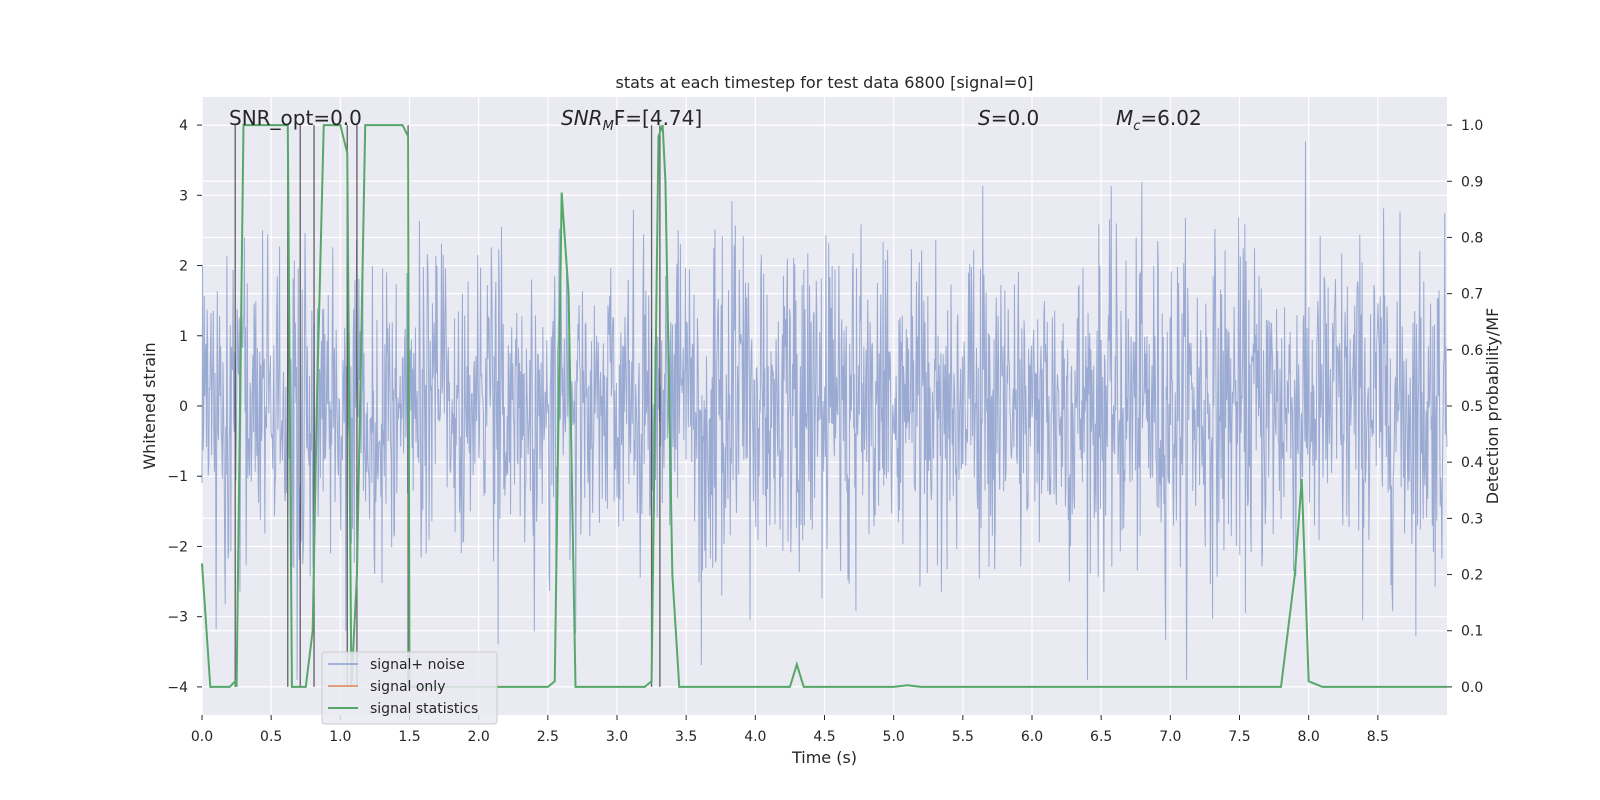 The image size is (1600, 800). Describe the element at coordinates (1472, 182) in the screenshot. I see `y-right-tick-label: 0.9` at that location.